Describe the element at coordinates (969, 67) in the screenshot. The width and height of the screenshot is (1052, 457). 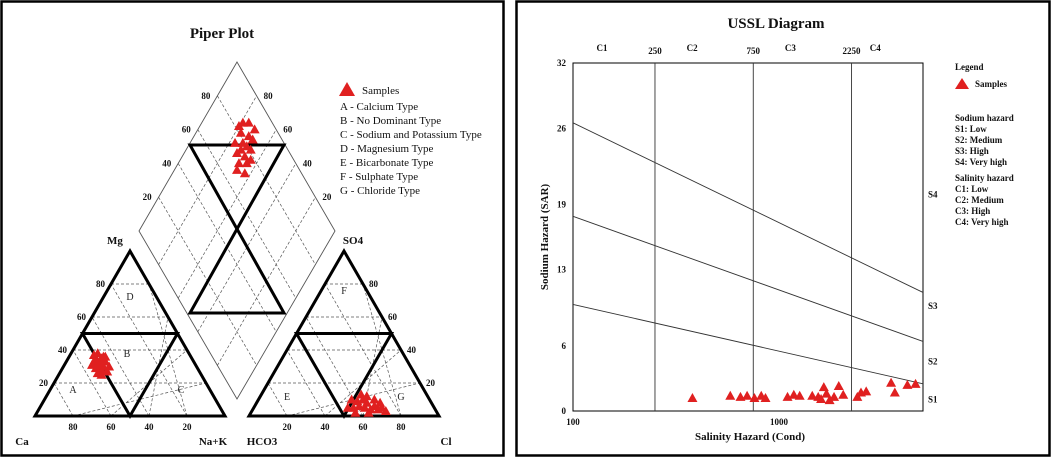
I see `ussl-legend-title: Legend` at that location.